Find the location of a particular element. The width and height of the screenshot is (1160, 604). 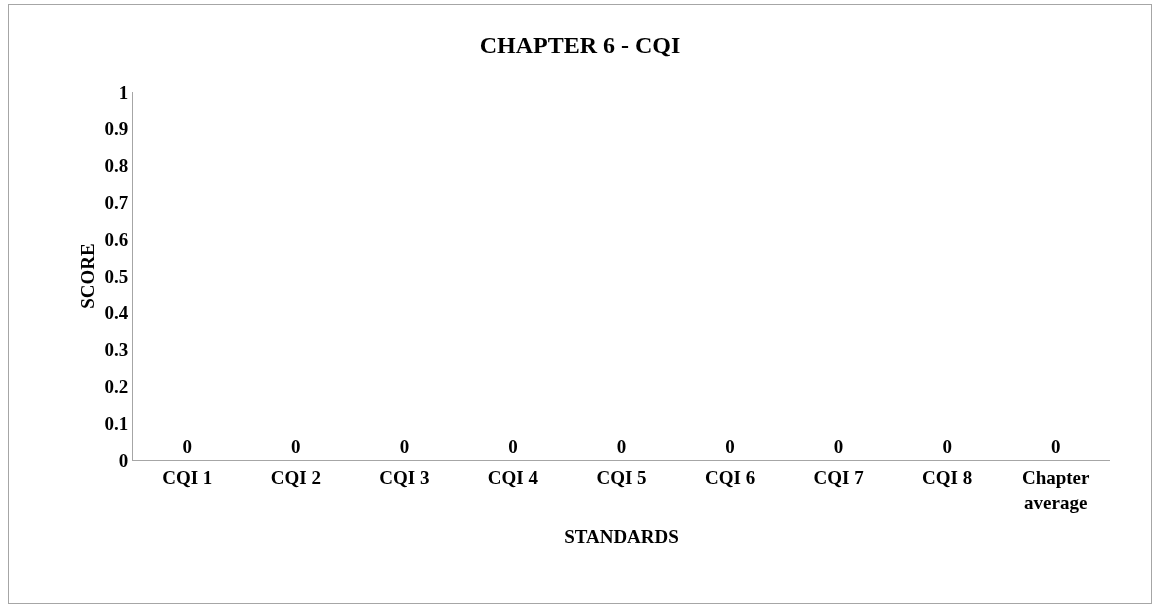

x-tick-label: CQI 2 is located at coordinates (295, 477).